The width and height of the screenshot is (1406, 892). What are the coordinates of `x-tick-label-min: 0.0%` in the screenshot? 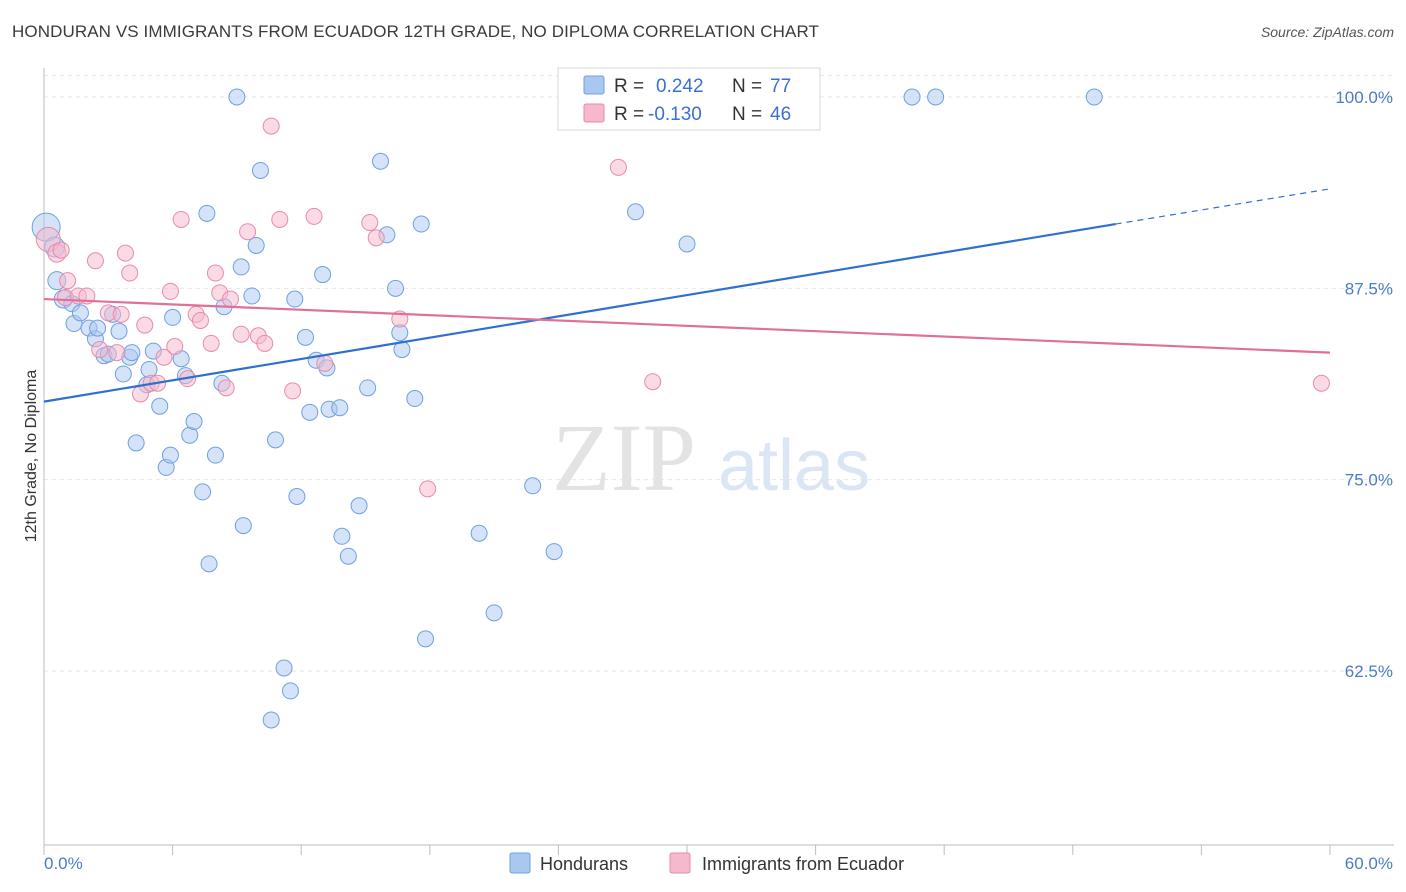 It's located at (63, 863).